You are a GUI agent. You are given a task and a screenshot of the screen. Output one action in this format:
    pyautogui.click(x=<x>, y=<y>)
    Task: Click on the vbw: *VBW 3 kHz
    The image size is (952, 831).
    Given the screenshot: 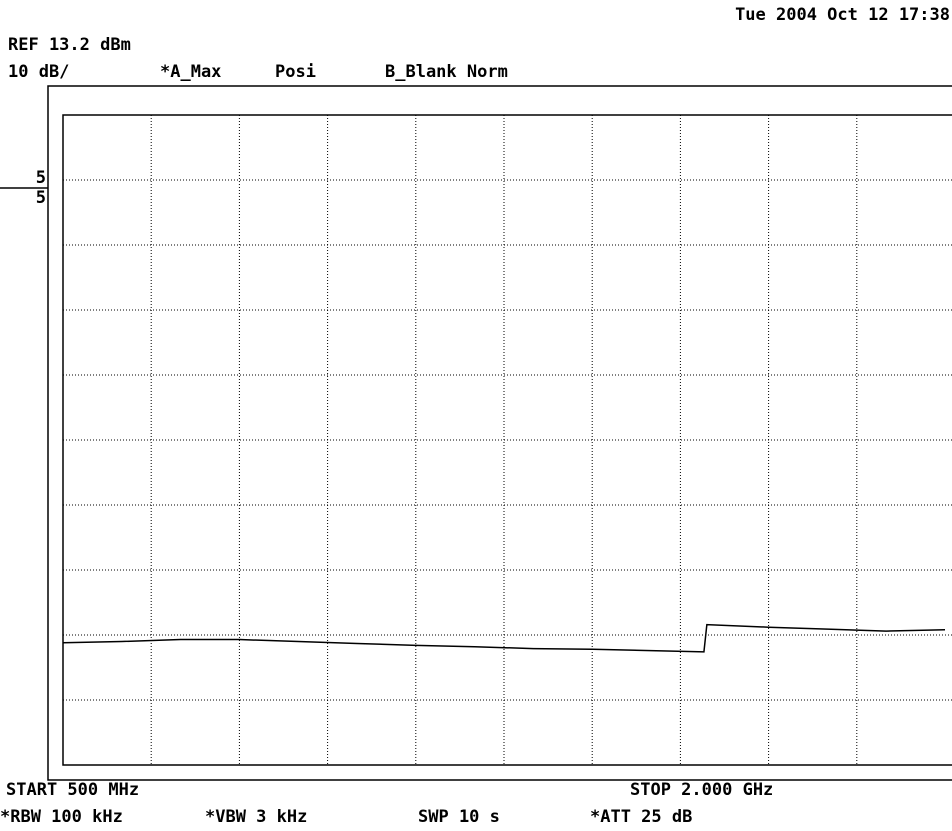 What is the action you would take?
    pyautogui.click(x=256, y=817)
    